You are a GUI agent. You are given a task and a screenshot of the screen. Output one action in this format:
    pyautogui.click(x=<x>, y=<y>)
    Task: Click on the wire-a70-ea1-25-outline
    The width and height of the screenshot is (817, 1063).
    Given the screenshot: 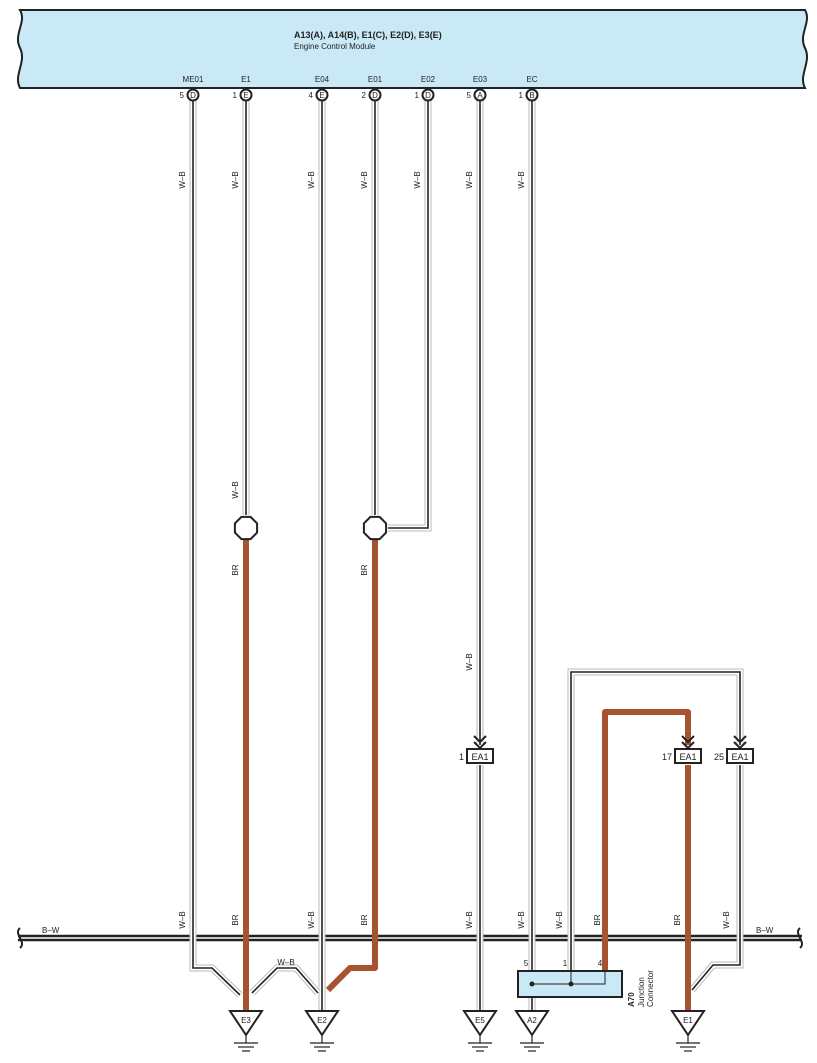 What is the action you would take?
    pyautogui.click(x=655, y=826)
    